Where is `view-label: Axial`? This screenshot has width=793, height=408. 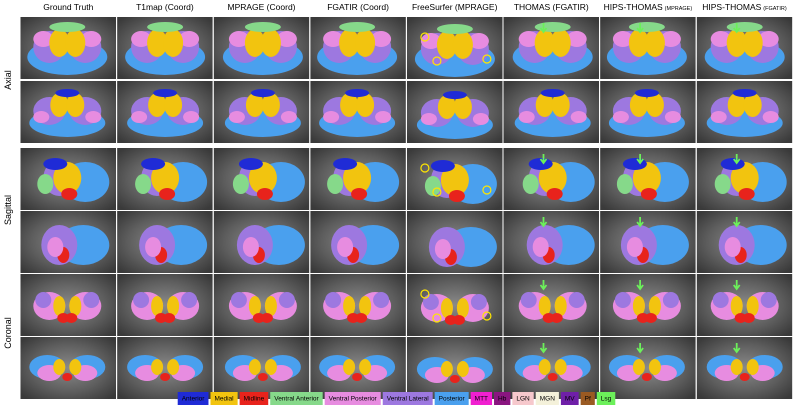
view-label: Axial is located at coordinates (8, 80).